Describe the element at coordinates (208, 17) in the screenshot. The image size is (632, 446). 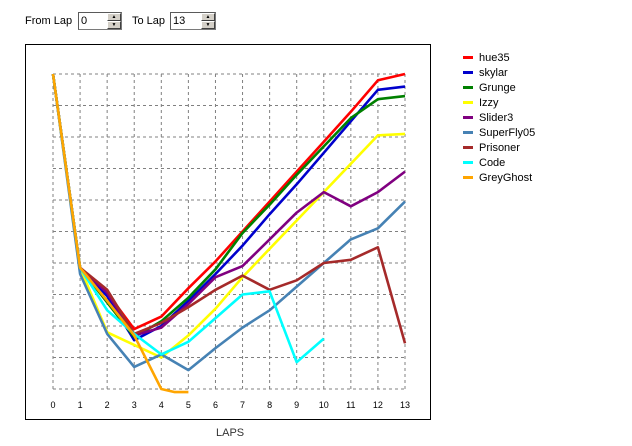
I see `to-lap-up-button: ▲` at that location.